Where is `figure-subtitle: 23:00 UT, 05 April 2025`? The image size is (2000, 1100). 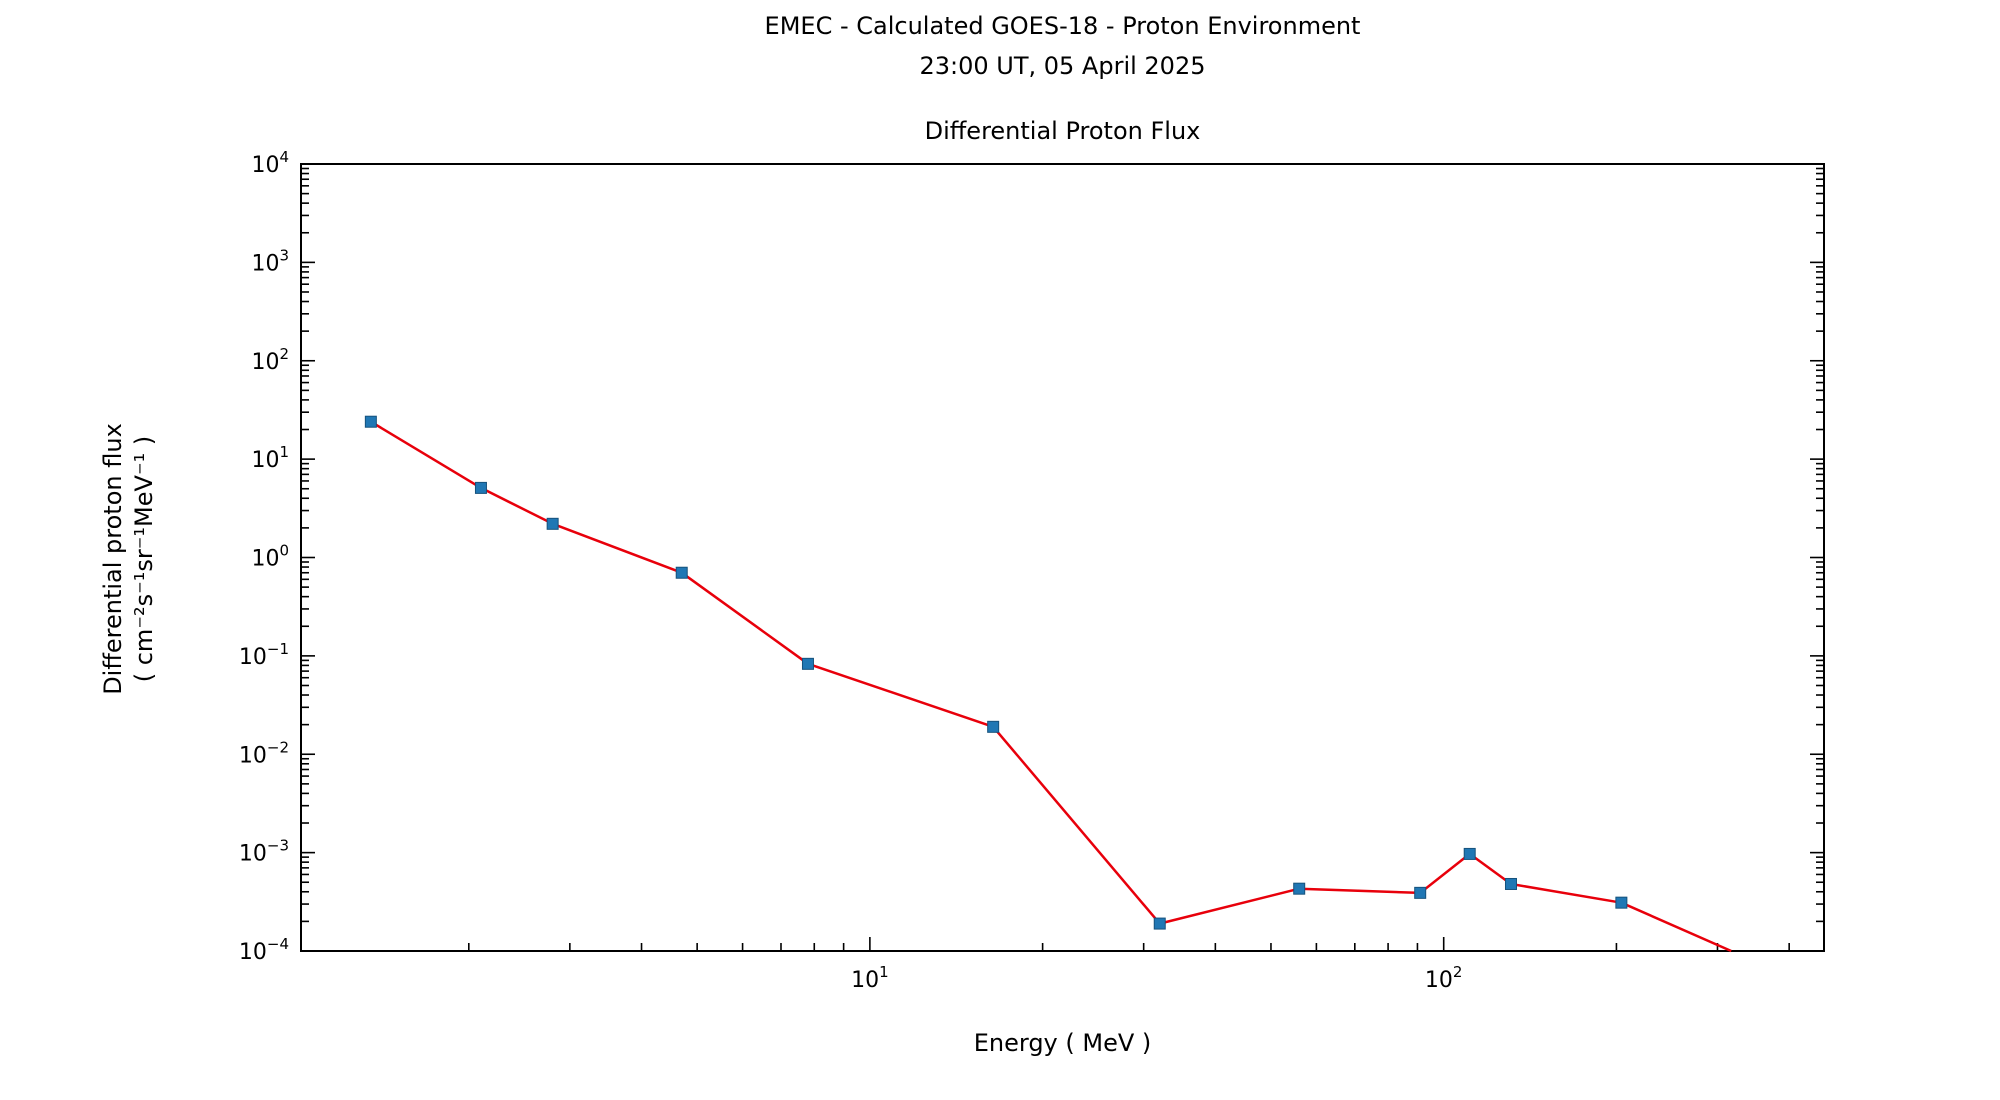
figure-subtitle: 23:00 UT, 05 April 2025 is located at coordinates (1062, 66).